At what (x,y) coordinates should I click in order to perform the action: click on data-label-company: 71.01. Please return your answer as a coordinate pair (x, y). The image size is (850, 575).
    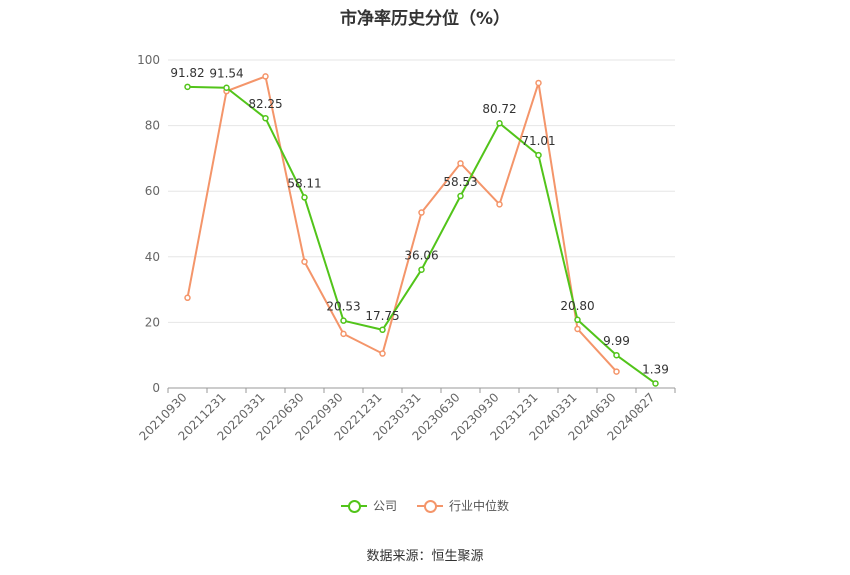
    Looking at the image, I should click on (538, 141).